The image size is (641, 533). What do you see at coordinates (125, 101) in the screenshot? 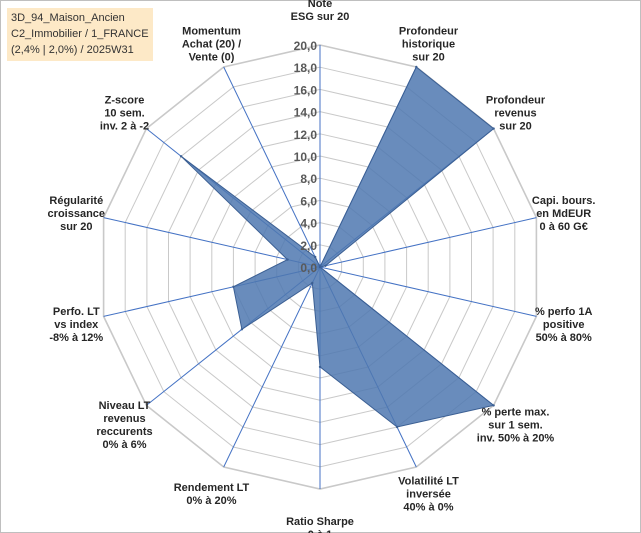
I see `axis-label-line: Z-score` at bounding box center [125, 101].